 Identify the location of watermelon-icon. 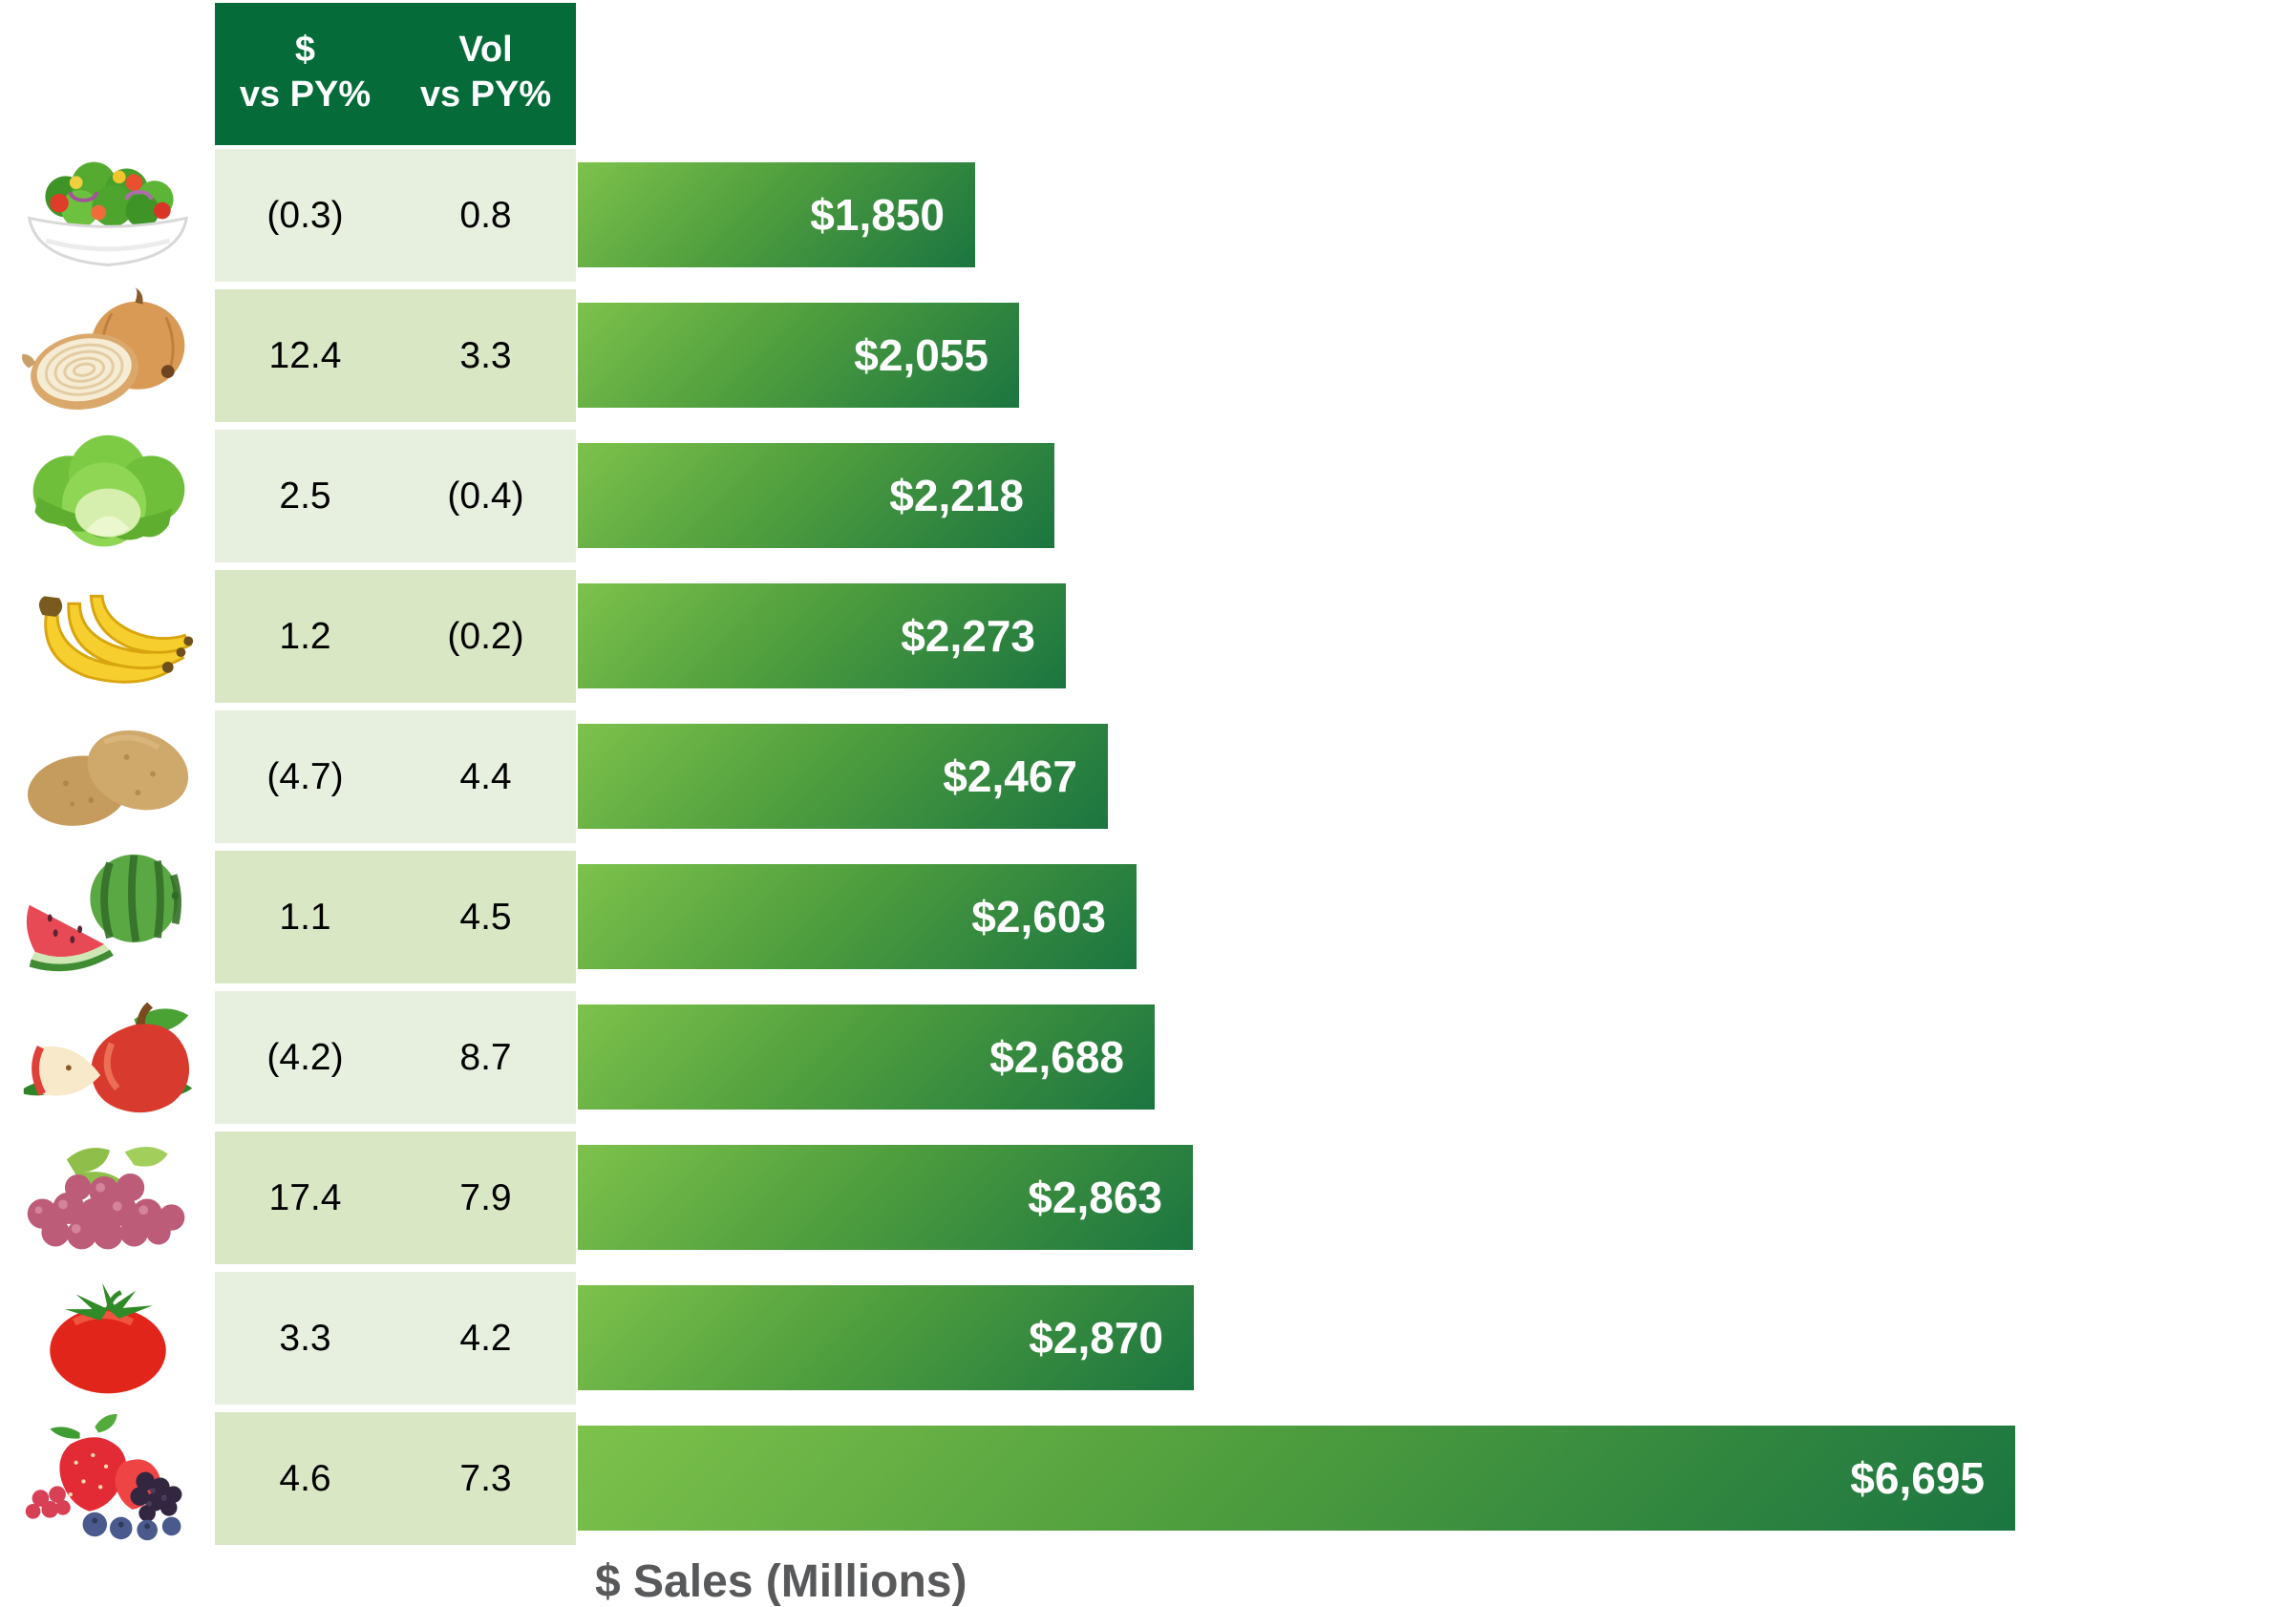
(108, 917).